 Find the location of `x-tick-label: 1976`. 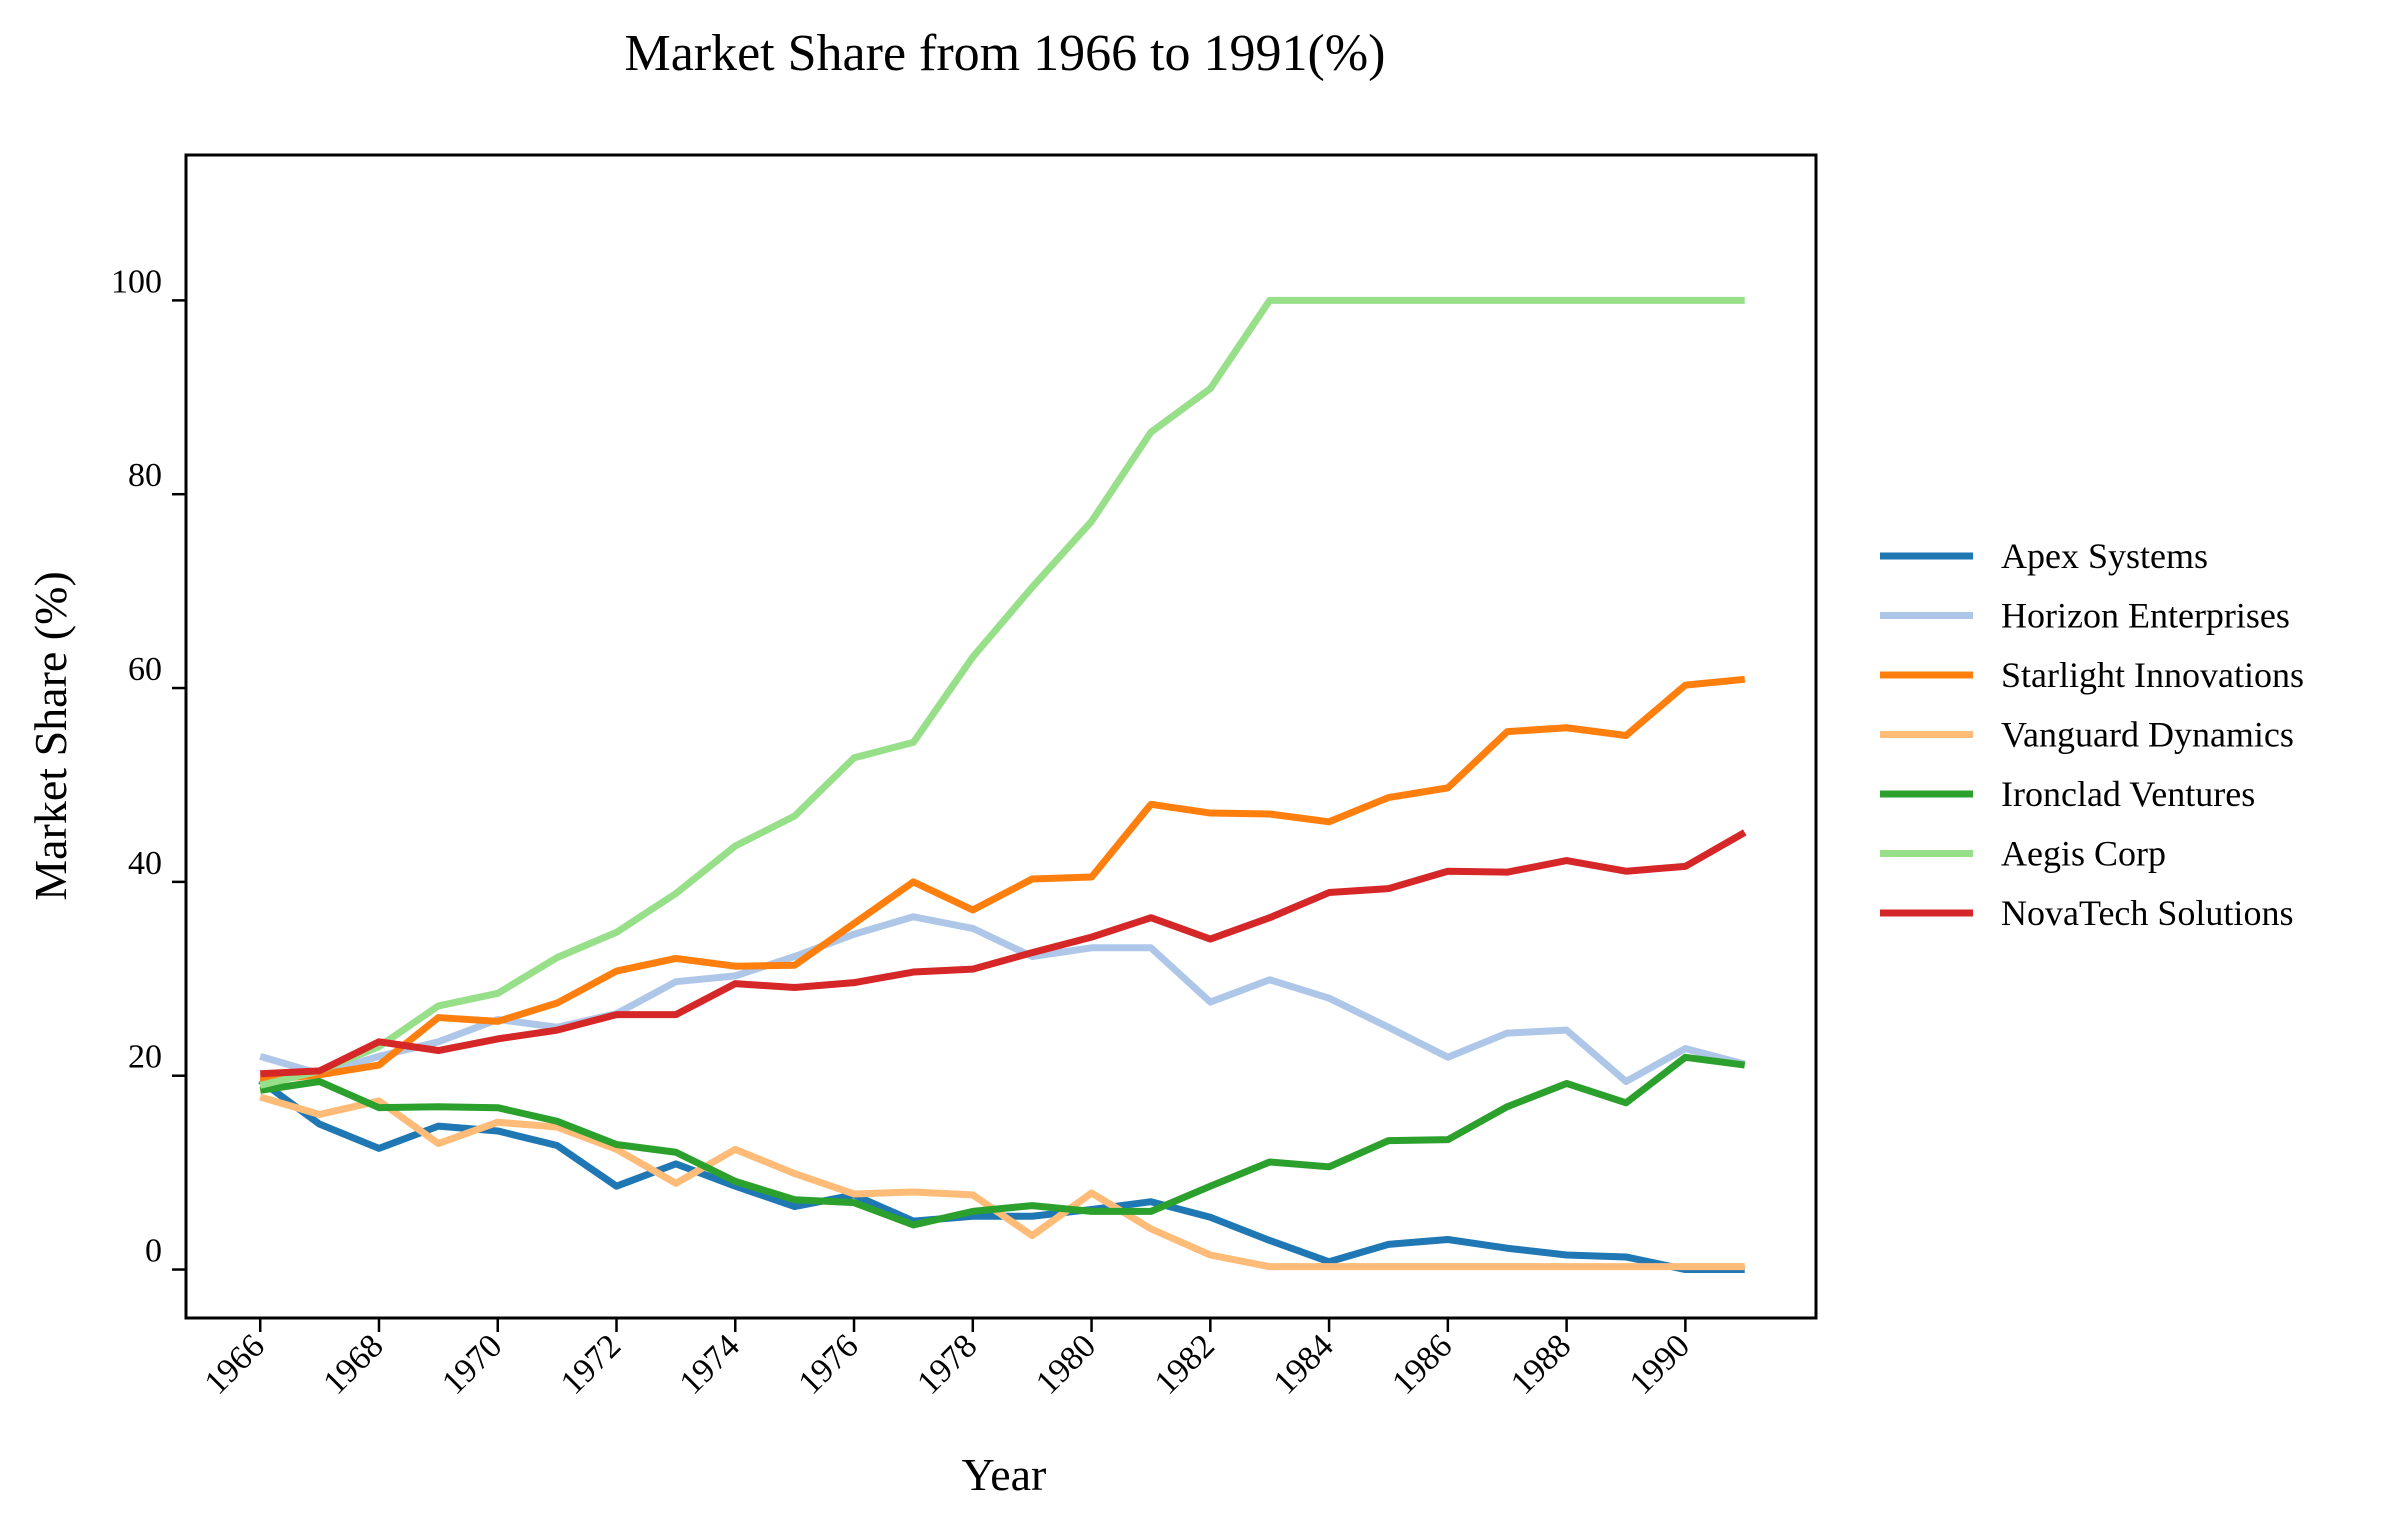

x-tick-label: 1976 is located at coordinates (828, 1364).